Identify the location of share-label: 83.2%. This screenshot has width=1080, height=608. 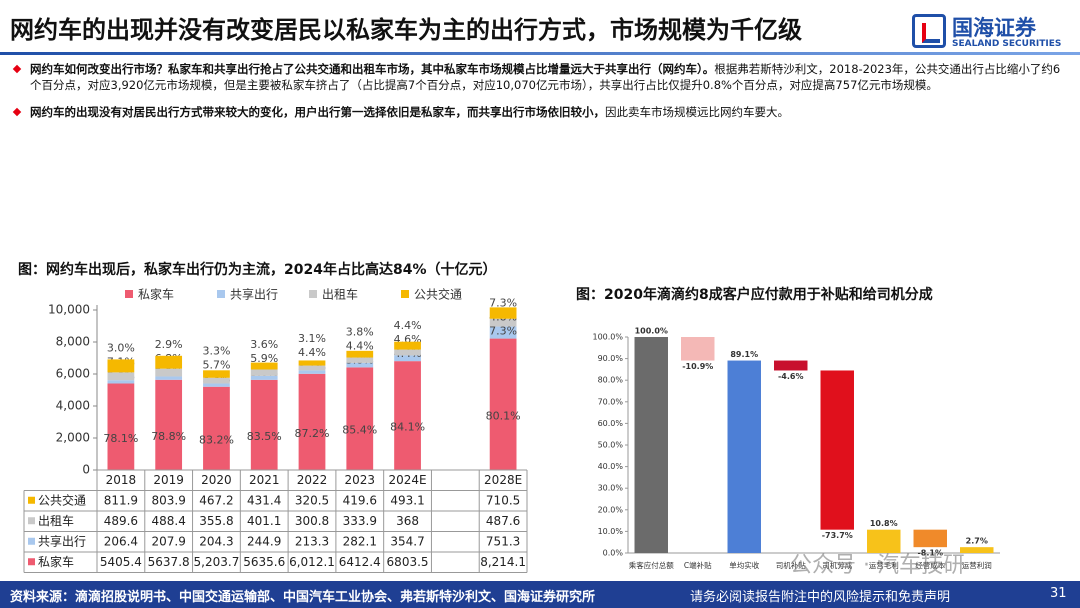
(216, 439).